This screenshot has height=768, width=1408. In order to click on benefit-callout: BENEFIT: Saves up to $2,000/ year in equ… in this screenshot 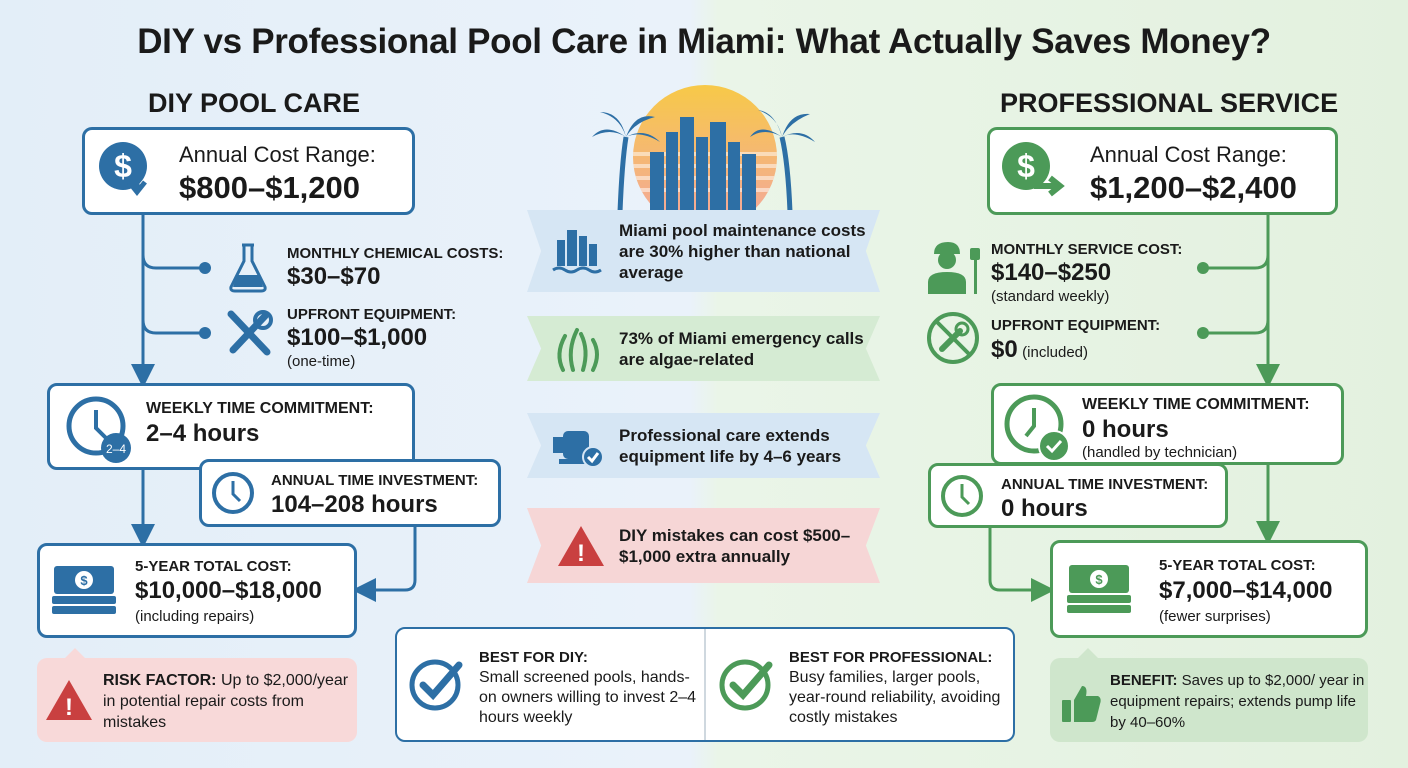, I will do `click(1209, 695)`.